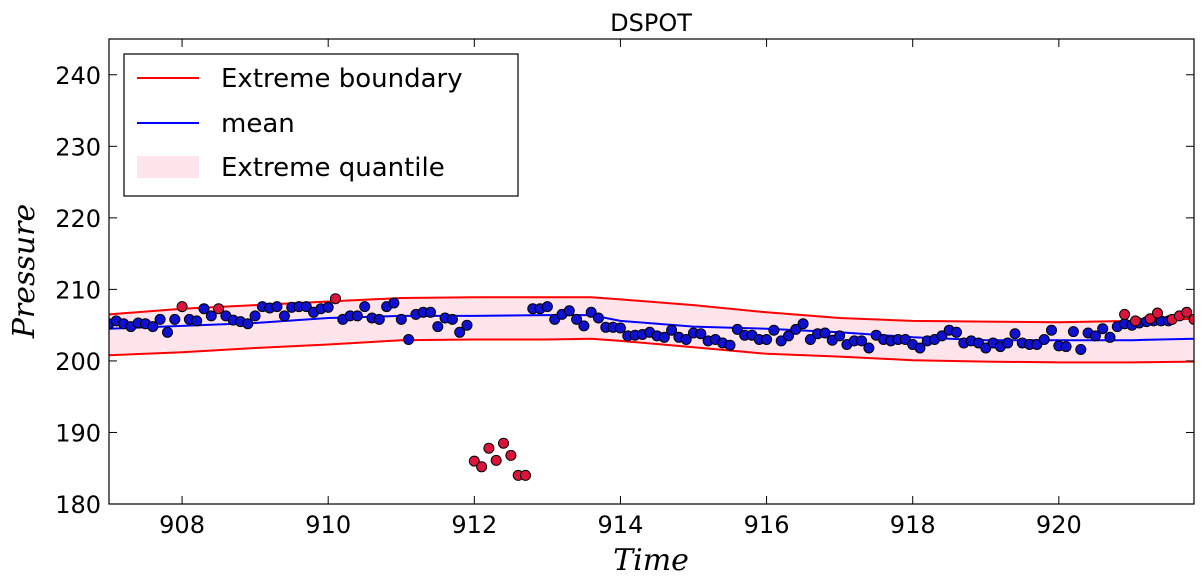 This screenshot has height=587, width=1203. Describe the element at coordinates (621, 525) in the screenshot. I see `x-tick-label: 914` at that location.